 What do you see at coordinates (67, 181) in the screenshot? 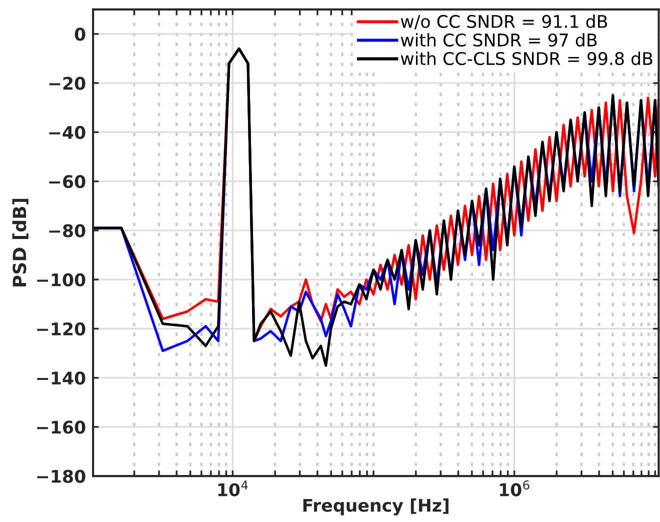
I see `y-tick-label: −60` at bounding box center [67, 181].